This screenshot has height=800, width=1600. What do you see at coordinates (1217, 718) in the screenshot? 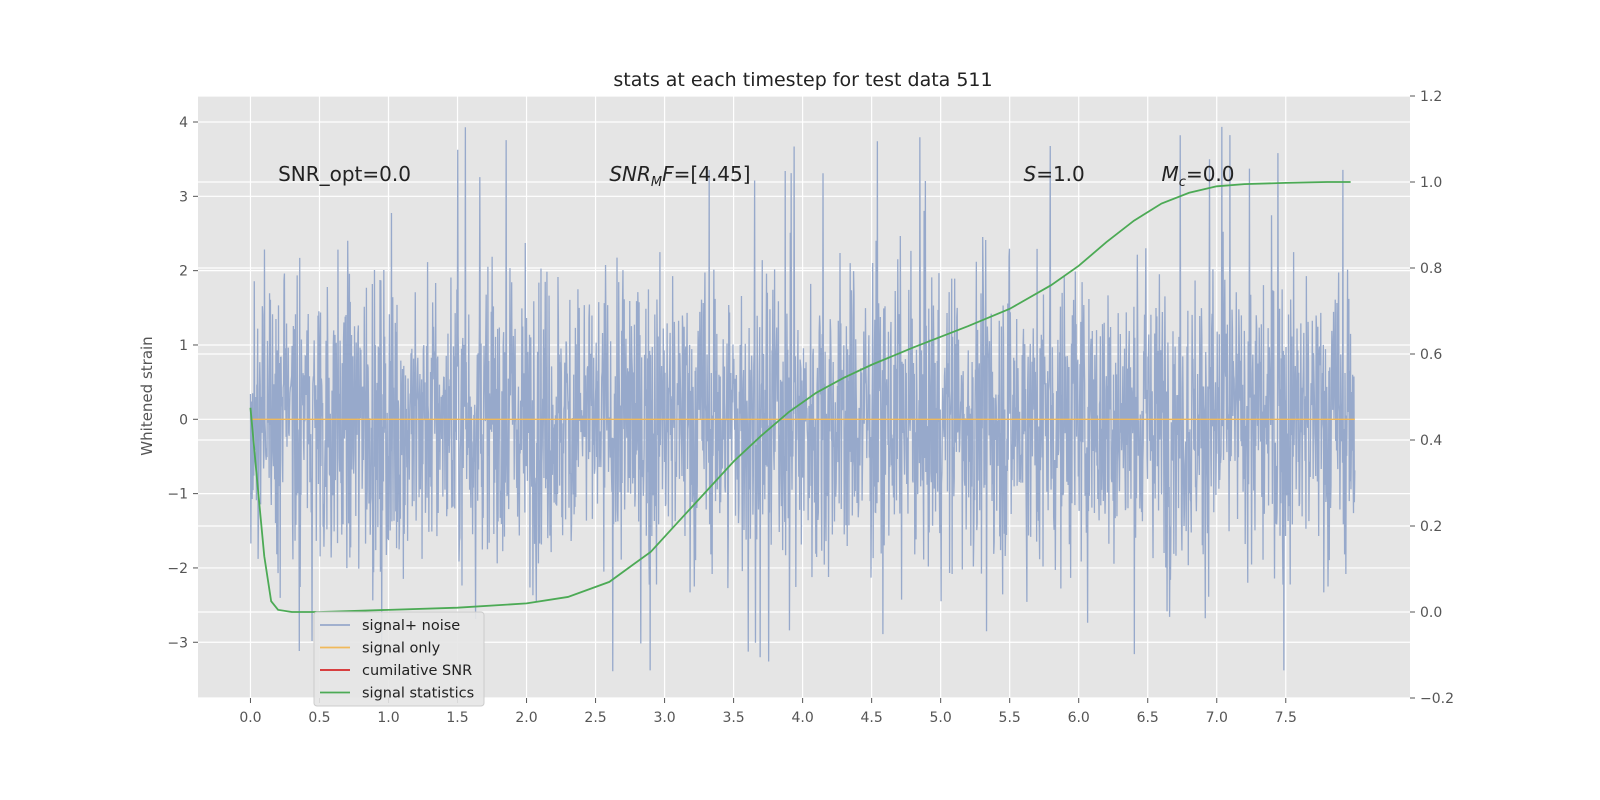
I see `x-tick-label: 7.0` at bounding box center [1217, 718].